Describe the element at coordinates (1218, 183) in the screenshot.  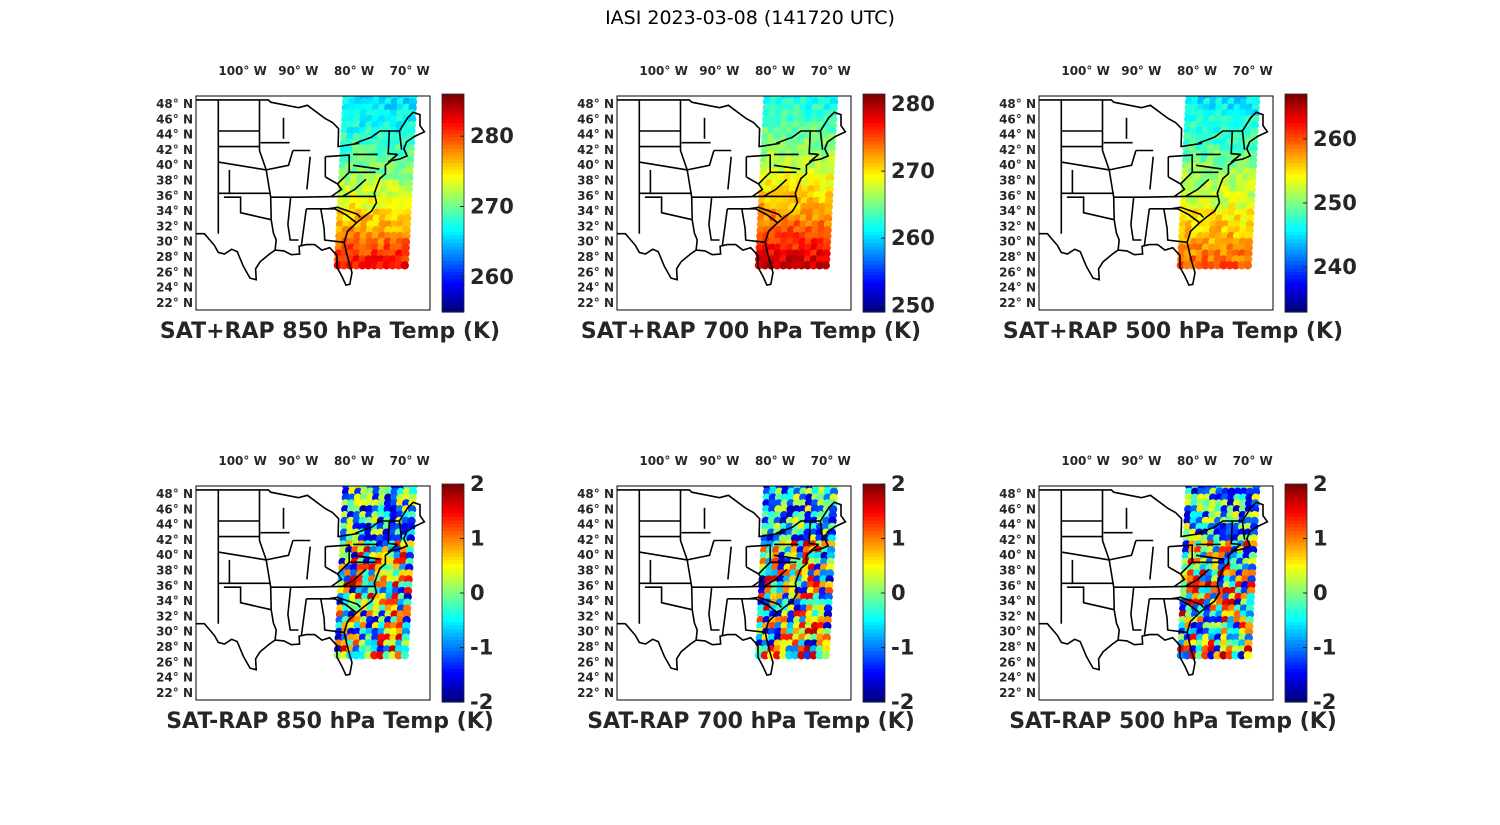
I see `satellite-swath` at that location.